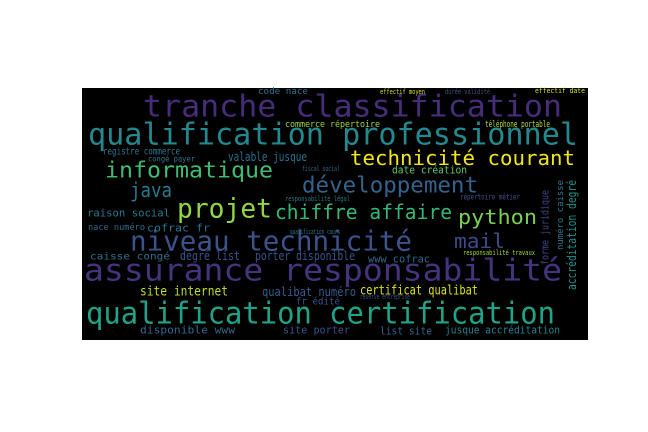 The image size is (648, 432). What do you see at coordinates (352, 107) in the screenshot?
I see `word: tranche classification` at bounding box center [352, 107].